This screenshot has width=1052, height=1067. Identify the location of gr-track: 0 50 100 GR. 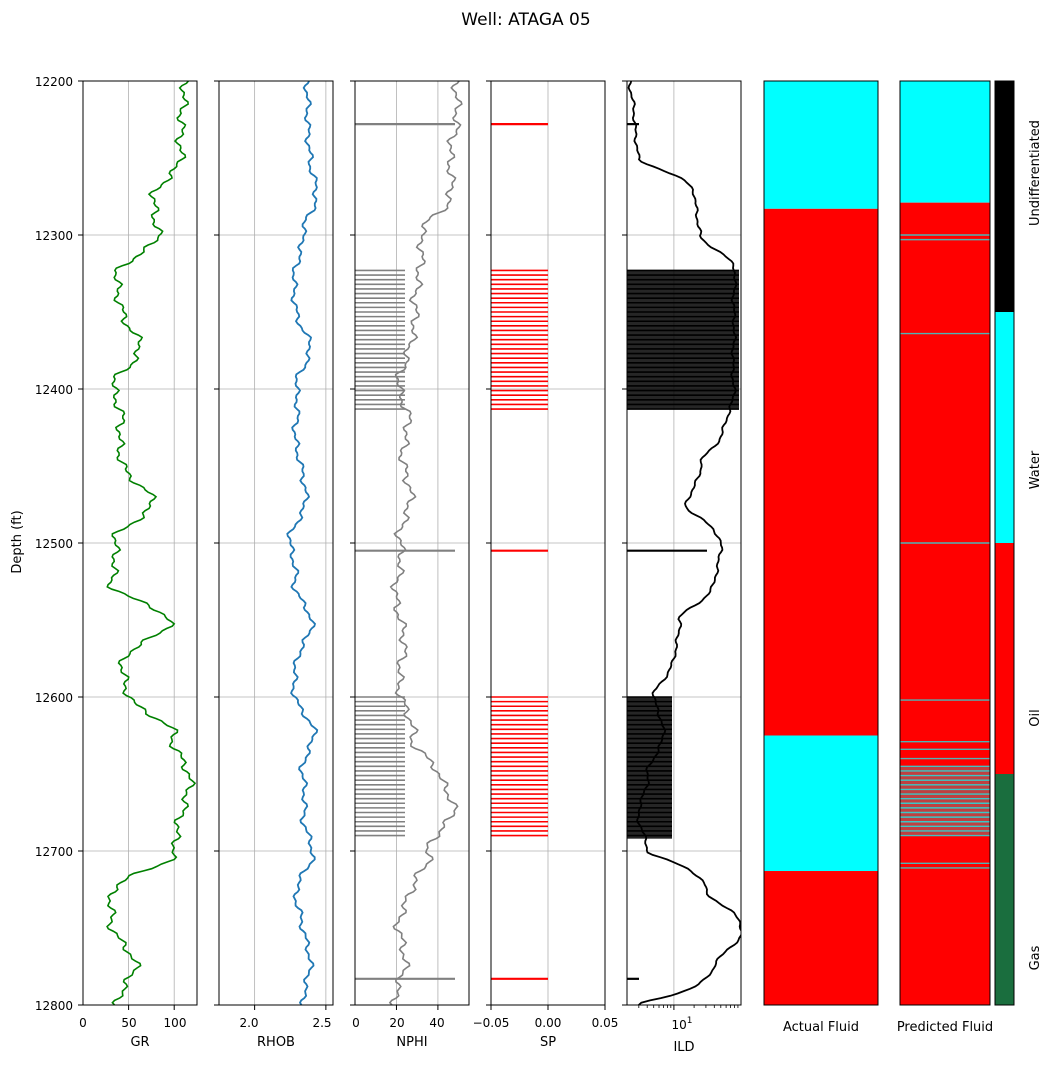
(138, 565).